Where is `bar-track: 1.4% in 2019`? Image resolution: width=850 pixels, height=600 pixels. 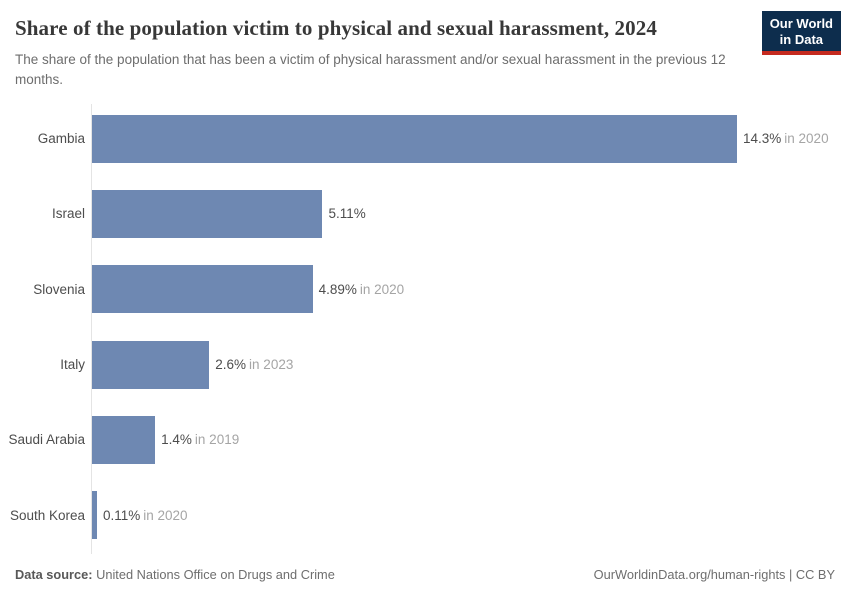
bar-track: 1.4% in 2019 is located at coordinates (165, 439).